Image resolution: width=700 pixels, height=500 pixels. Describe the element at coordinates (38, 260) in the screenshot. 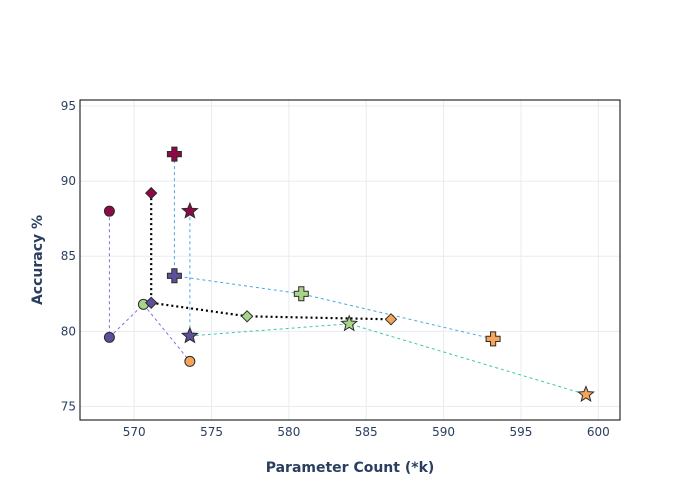

I see `y-axis-title: Accuracy %` at that location.